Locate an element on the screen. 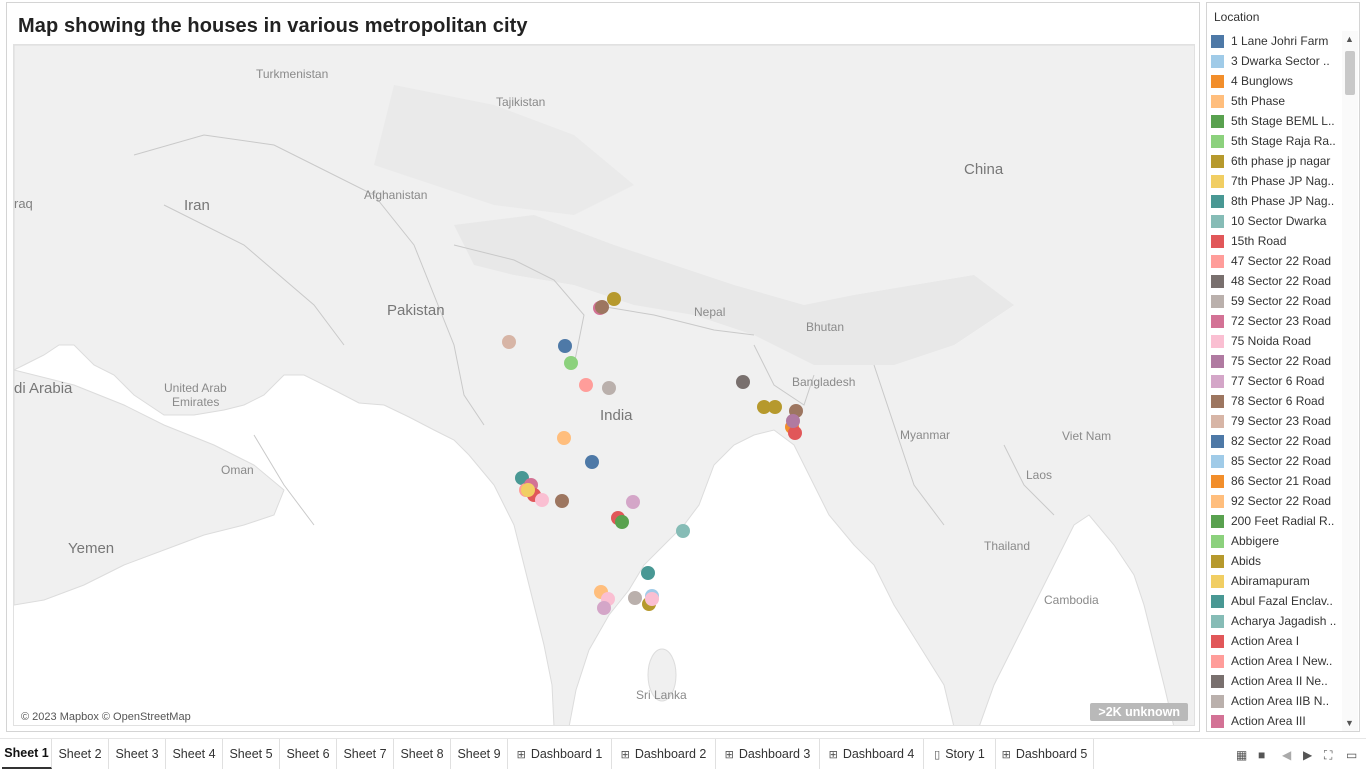 This screenshot has height=769, width=1366. legend-item: 200 Feet Radial R.. is located at coordinates (1275, 521).